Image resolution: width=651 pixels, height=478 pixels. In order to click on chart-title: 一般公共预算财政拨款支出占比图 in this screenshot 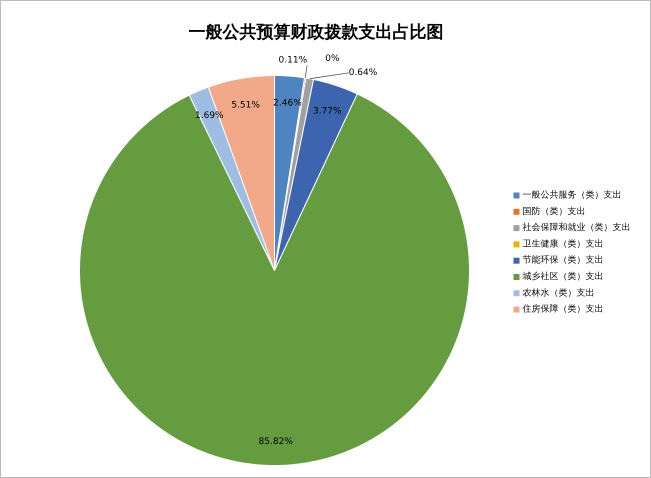, I will do `click(316, 32)`.